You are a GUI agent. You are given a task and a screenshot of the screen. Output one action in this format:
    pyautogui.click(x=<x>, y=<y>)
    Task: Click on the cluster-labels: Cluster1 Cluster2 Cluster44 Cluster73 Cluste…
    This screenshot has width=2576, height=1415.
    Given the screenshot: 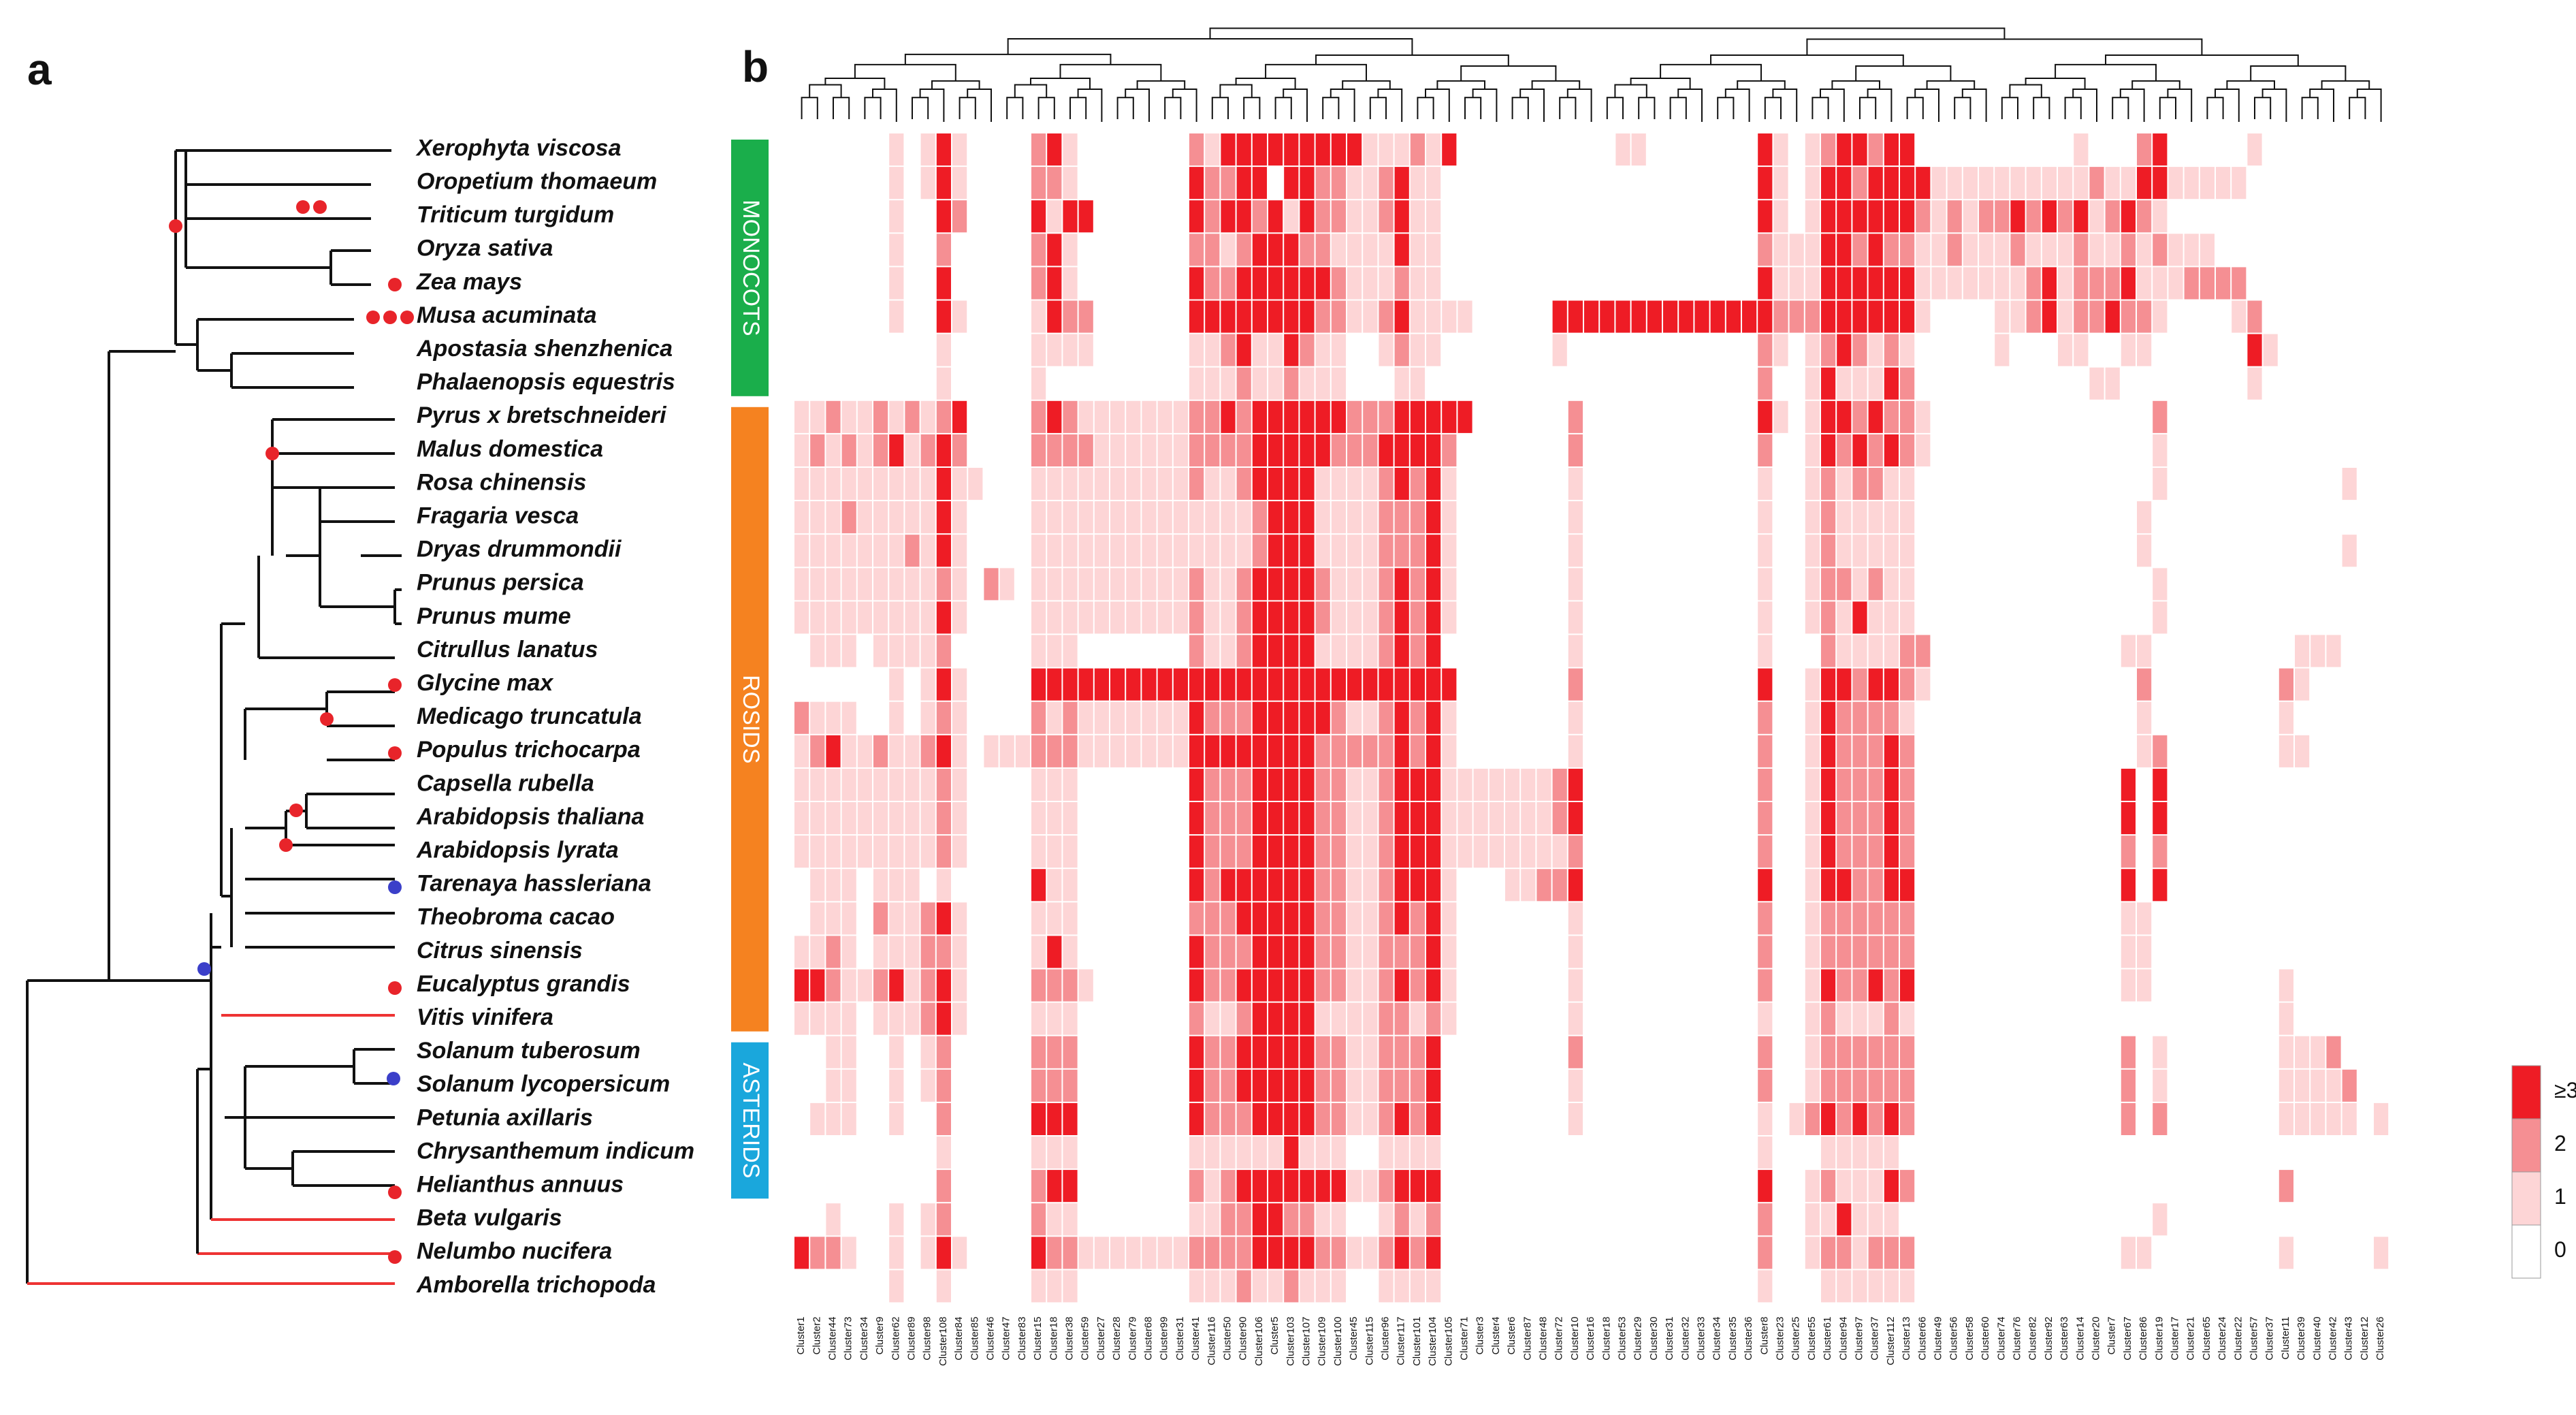 What is the action you would take?
    pyautogui.click(x=1590, y=1342)
    